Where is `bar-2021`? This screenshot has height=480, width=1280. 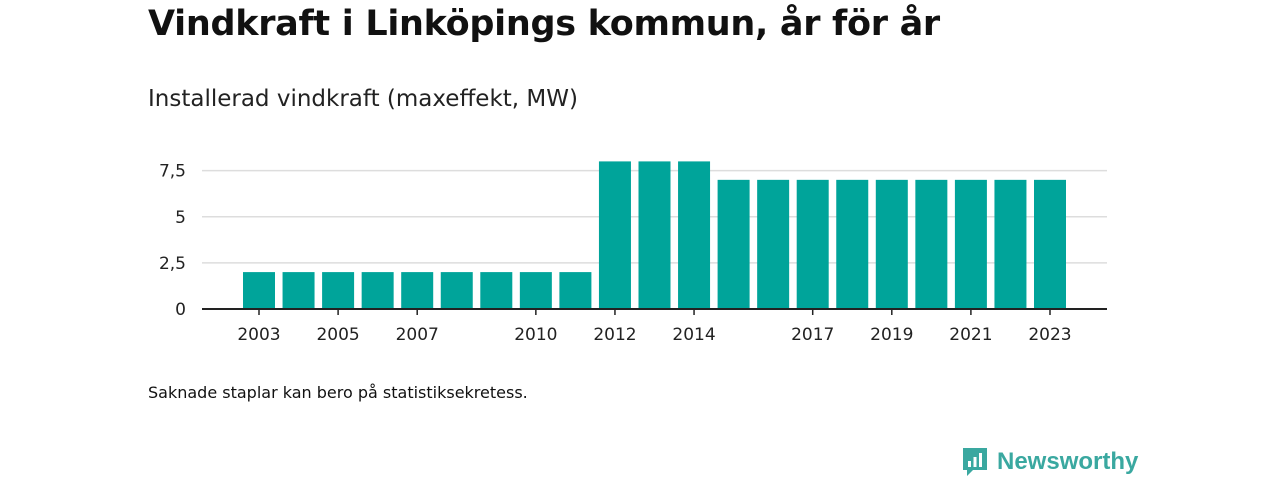 bar-2021 is located at coordinates (970, 244).